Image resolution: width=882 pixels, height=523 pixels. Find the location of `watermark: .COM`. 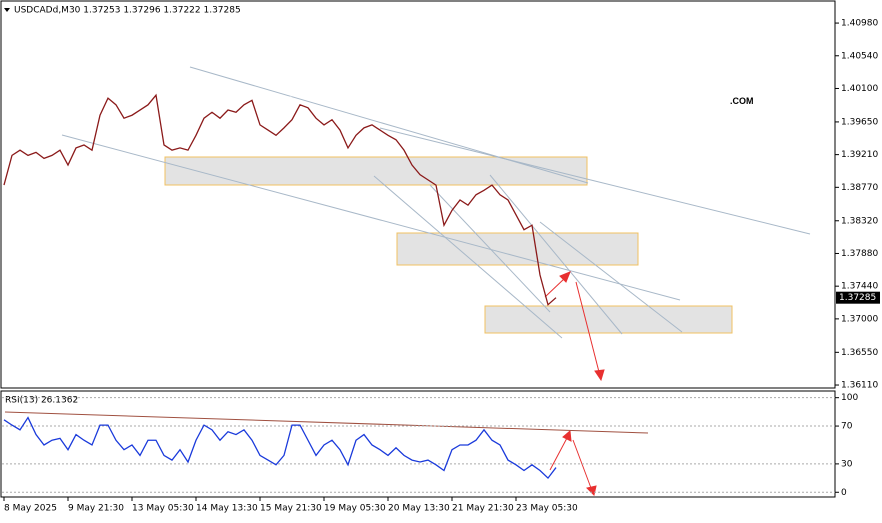

watermark: .COM is located at coordinates (742, 101).